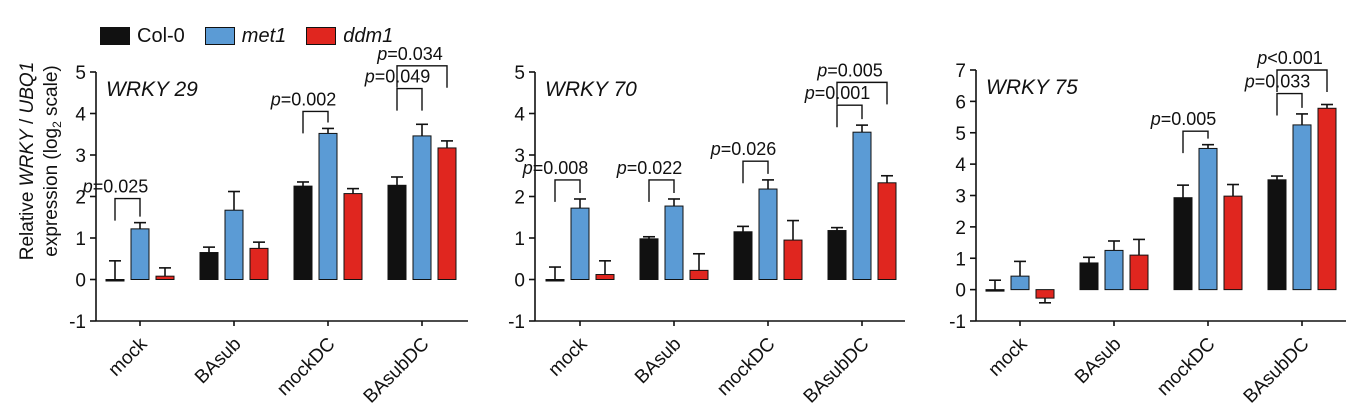 This screenshot has height=412, width=1362. I want to click on chart-title: WRKY 75, so click(1032, 87).